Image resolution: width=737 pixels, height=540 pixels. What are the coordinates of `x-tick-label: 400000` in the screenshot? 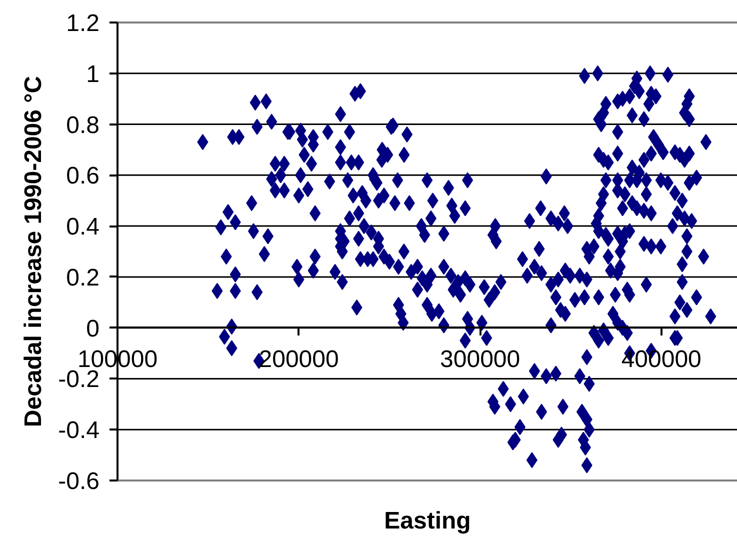 It's located at (661, 359).